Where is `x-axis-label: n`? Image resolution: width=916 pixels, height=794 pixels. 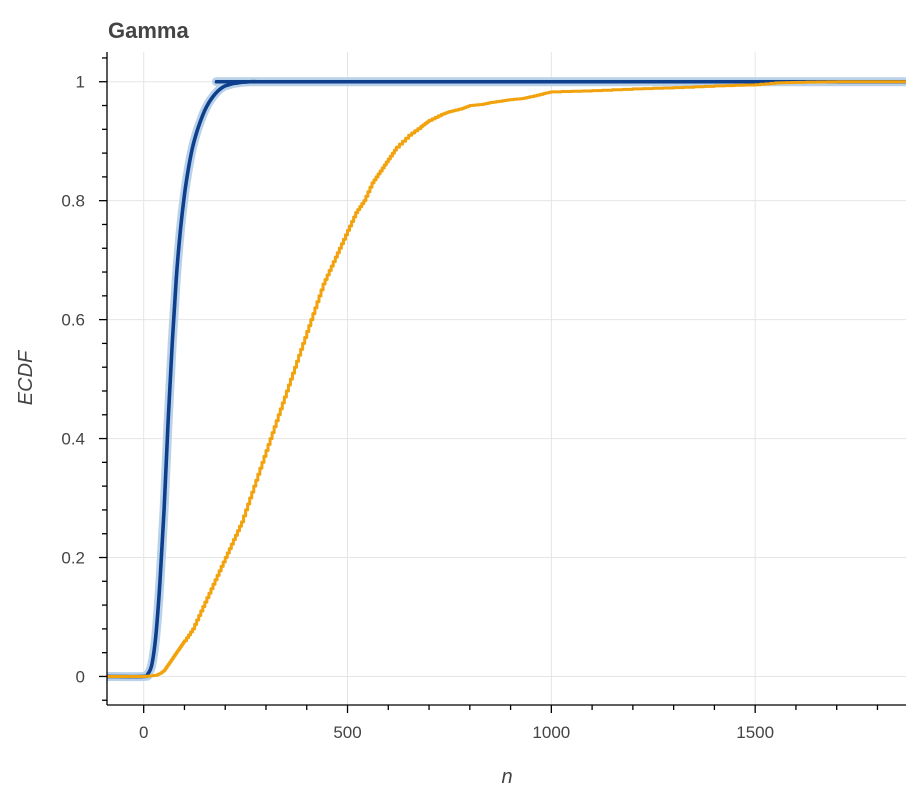
x-axis-label: n is located at coordinates (506, 777).